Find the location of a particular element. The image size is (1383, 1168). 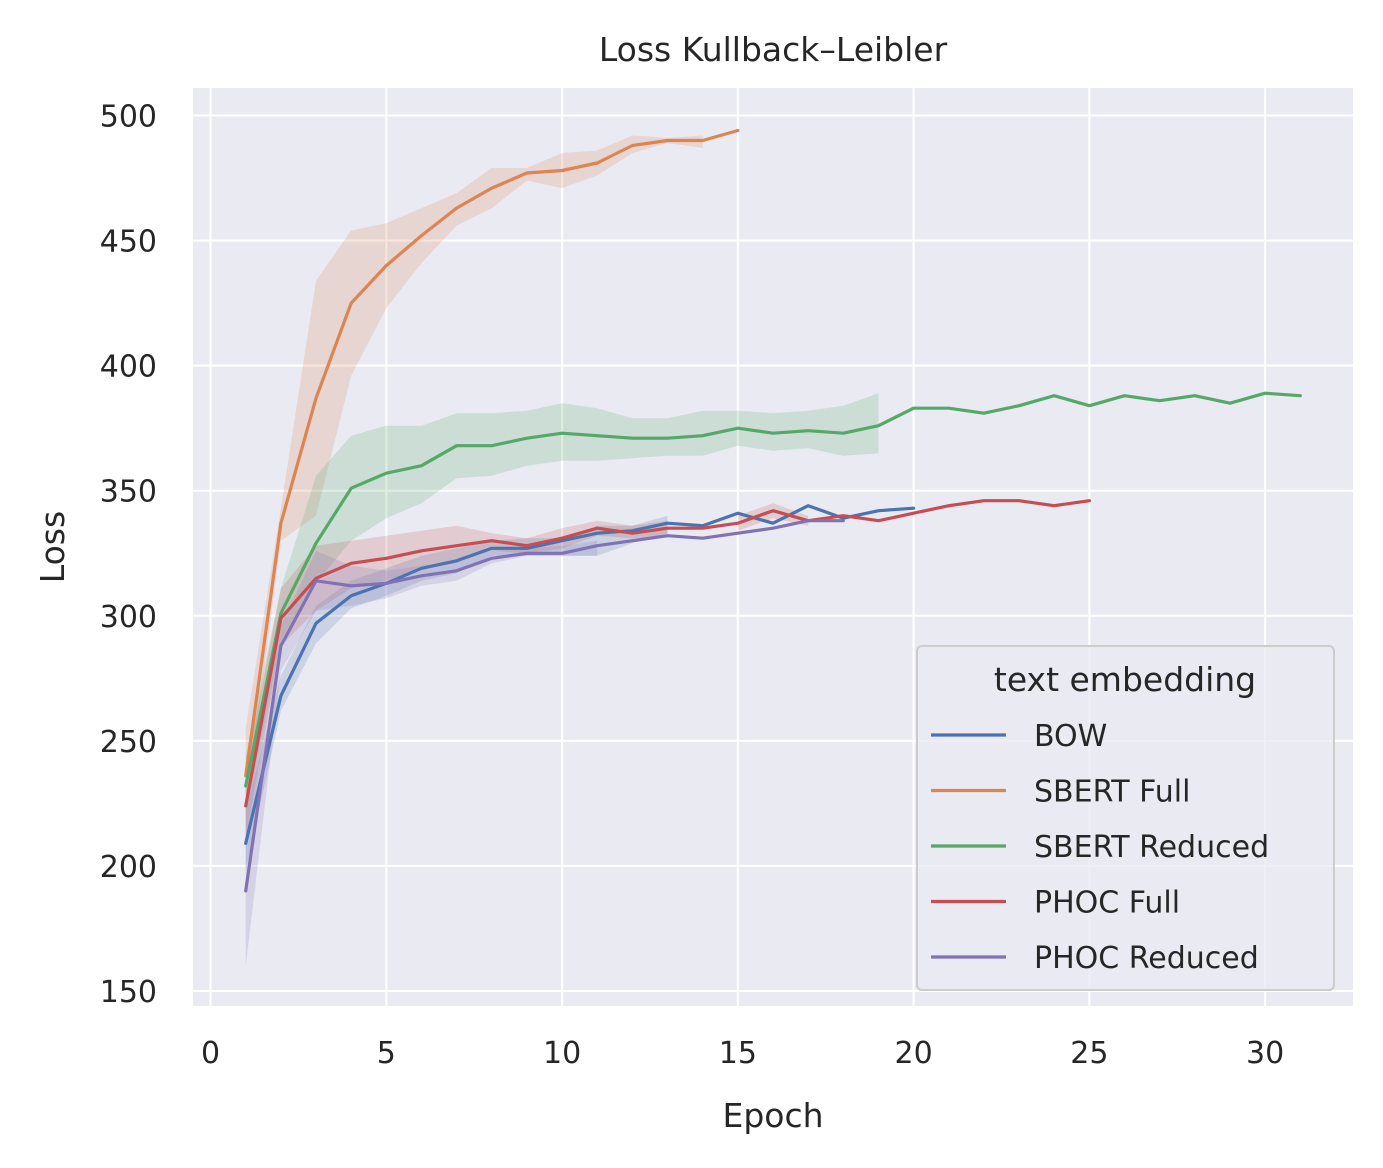

legend-box is located at coordinates (1125, 818).